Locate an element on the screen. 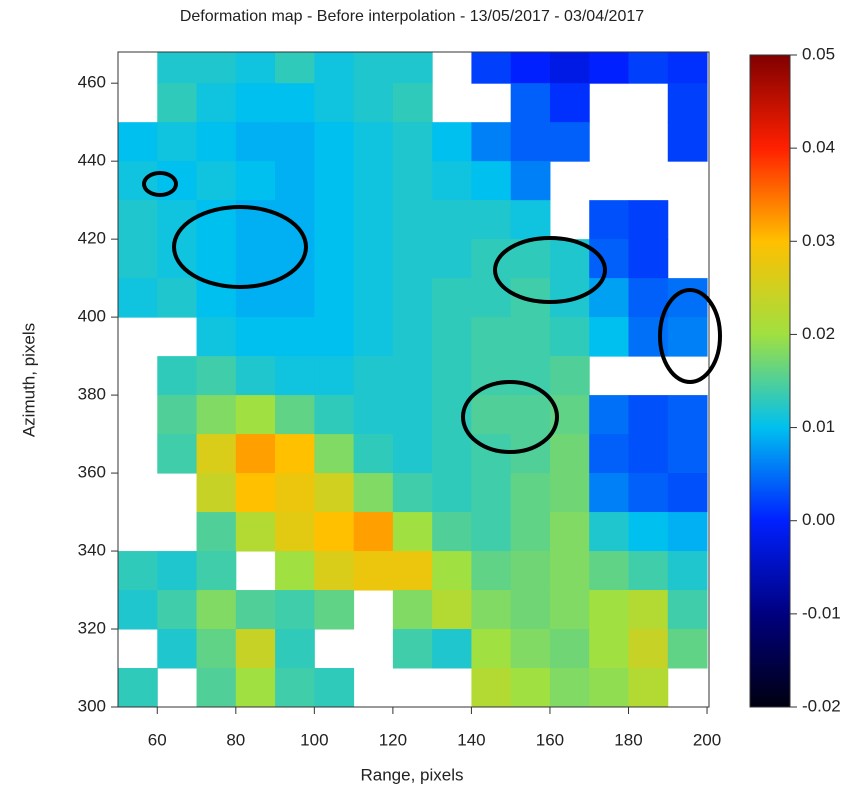  x-tick-label: 160 is located at coordinates (550, 739).